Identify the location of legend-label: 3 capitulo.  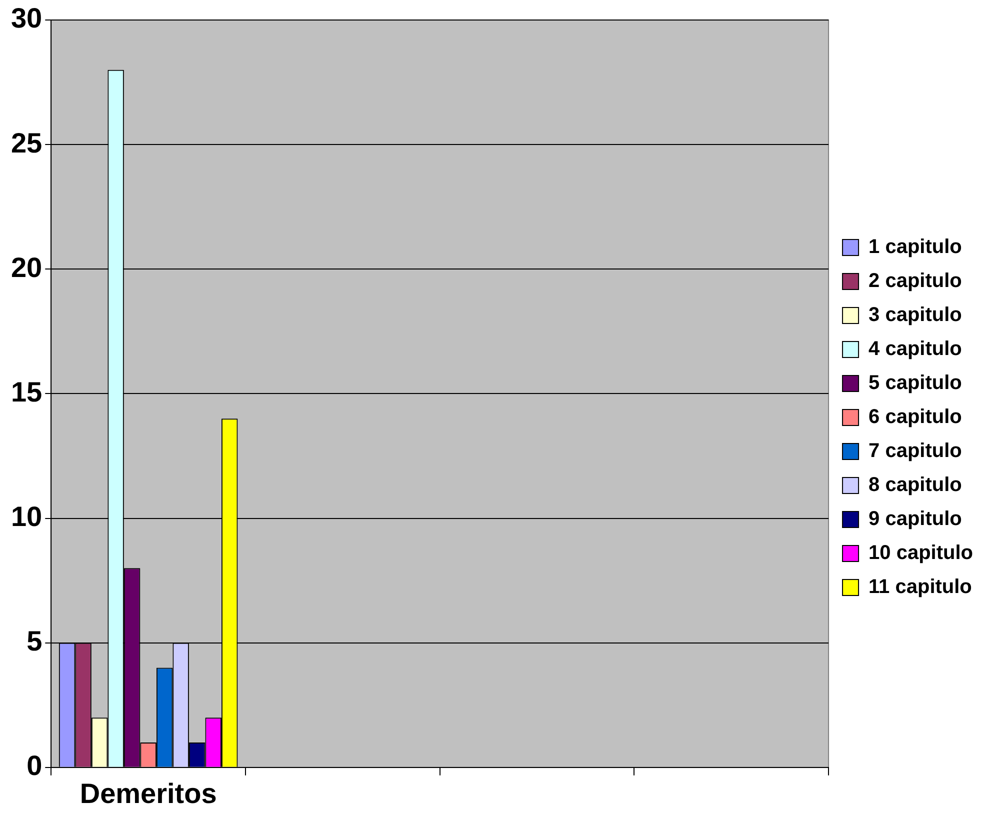
(915, 315).